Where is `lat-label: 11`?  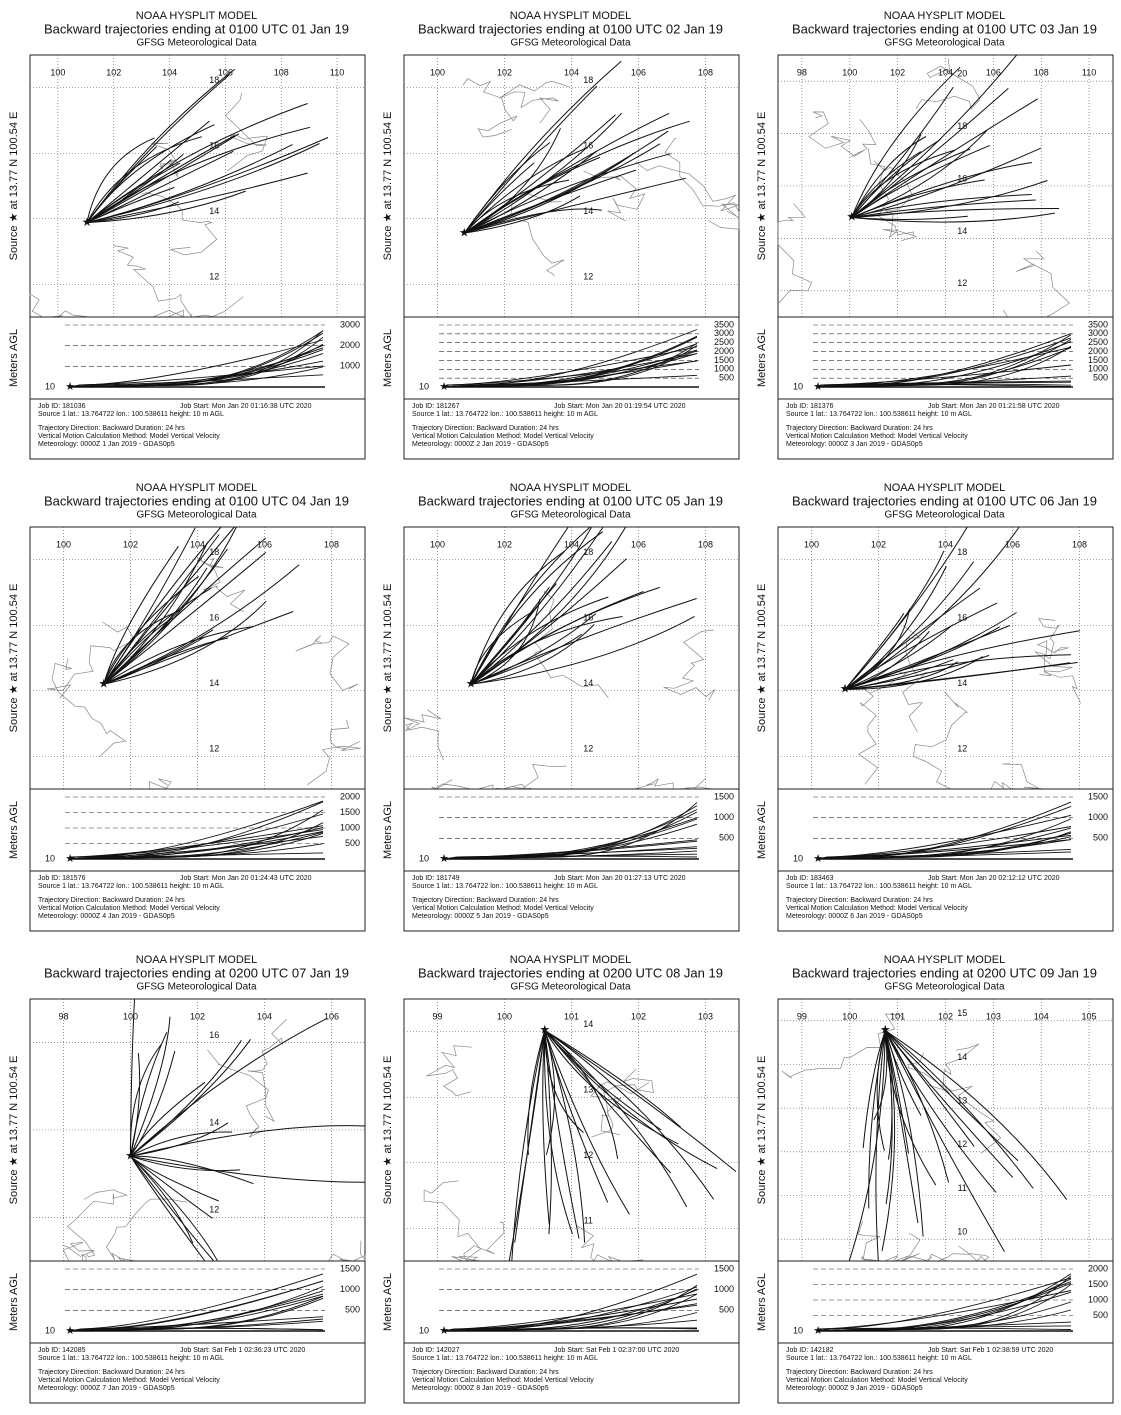 lat-label: 11 is located at coordinates (962, 1188).